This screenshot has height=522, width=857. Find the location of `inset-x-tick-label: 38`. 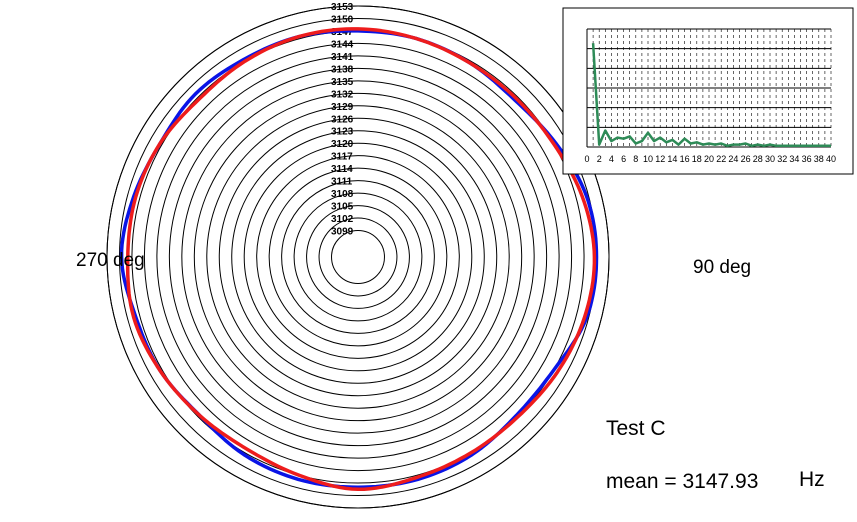

inset-x-tick-label: 38 is located at coordinates (819, 159).